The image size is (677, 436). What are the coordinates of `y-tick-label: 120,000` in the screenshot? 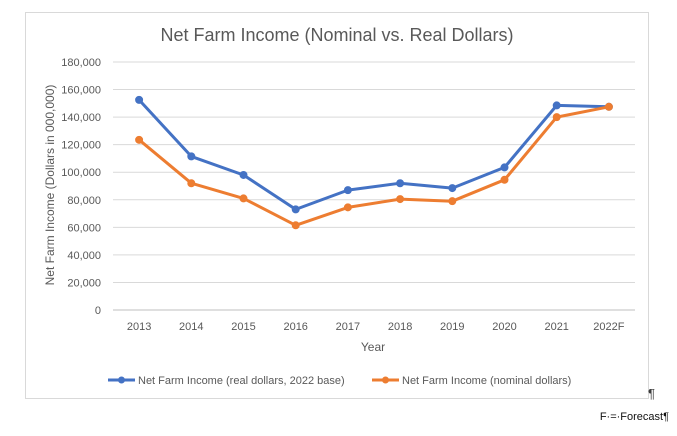 It's located at (81, 146).